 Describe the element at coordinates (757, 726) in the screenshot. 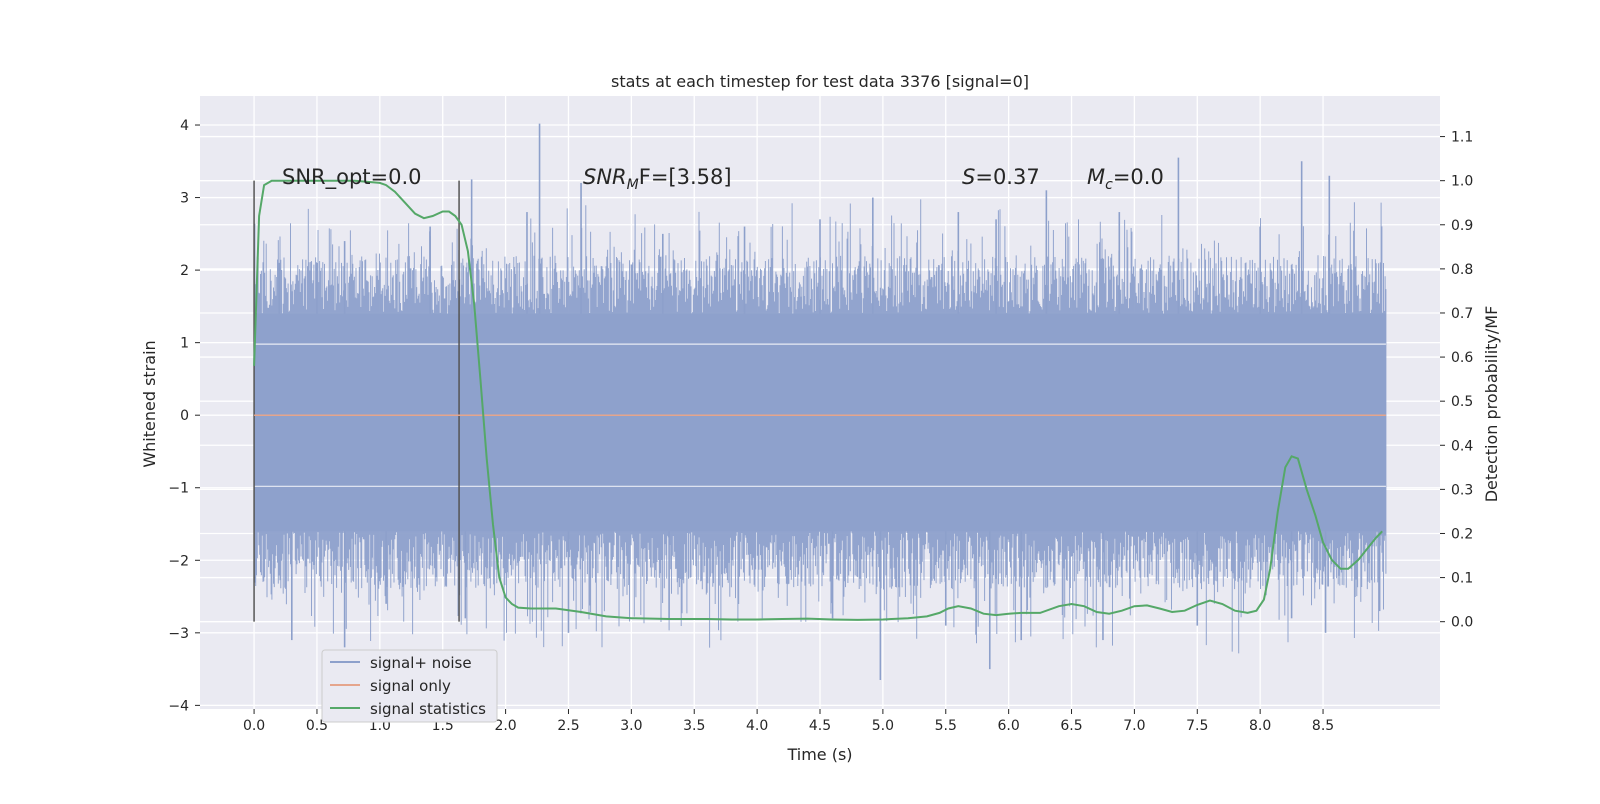

I see `x-tick-label: 4.0` at that location.